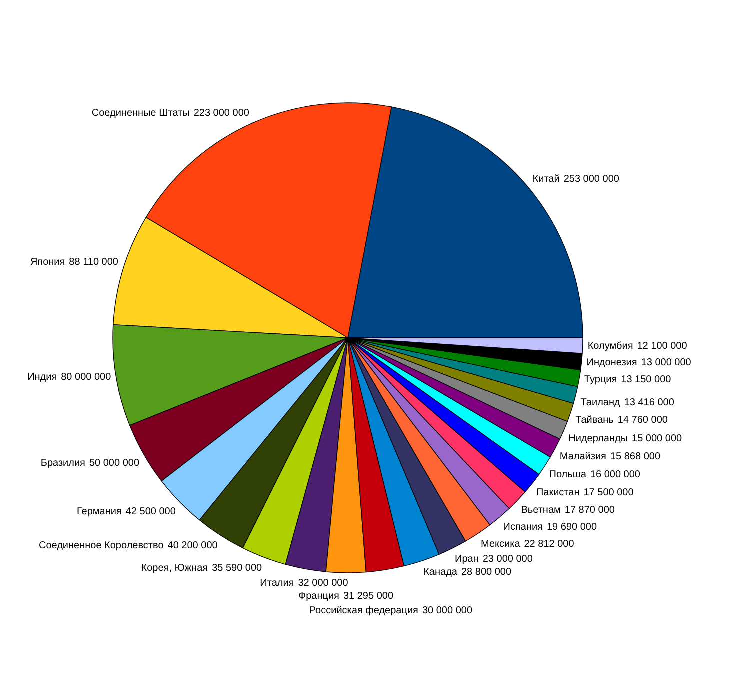  Describe the element at coordinates (319, 596) in the screenshot. I see `slice-label: Франция` at that location.